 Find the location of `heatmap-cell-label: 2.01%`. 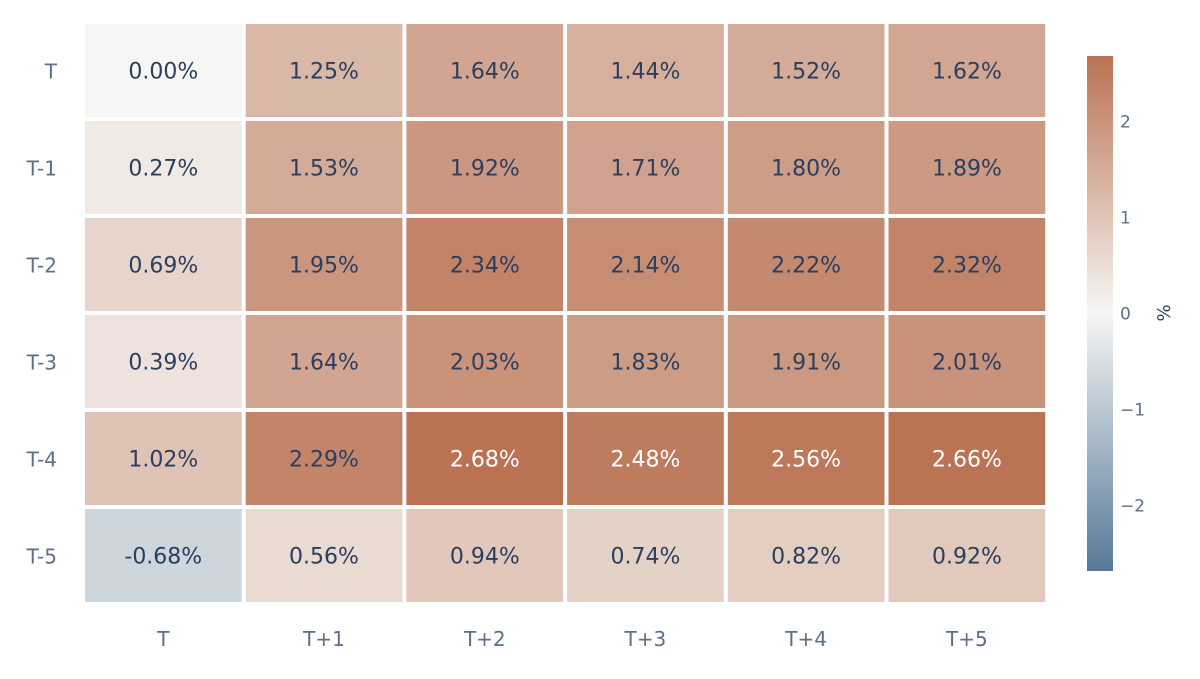

heatmap-cell-label: 2.01% is located at coordinates (967, 363).